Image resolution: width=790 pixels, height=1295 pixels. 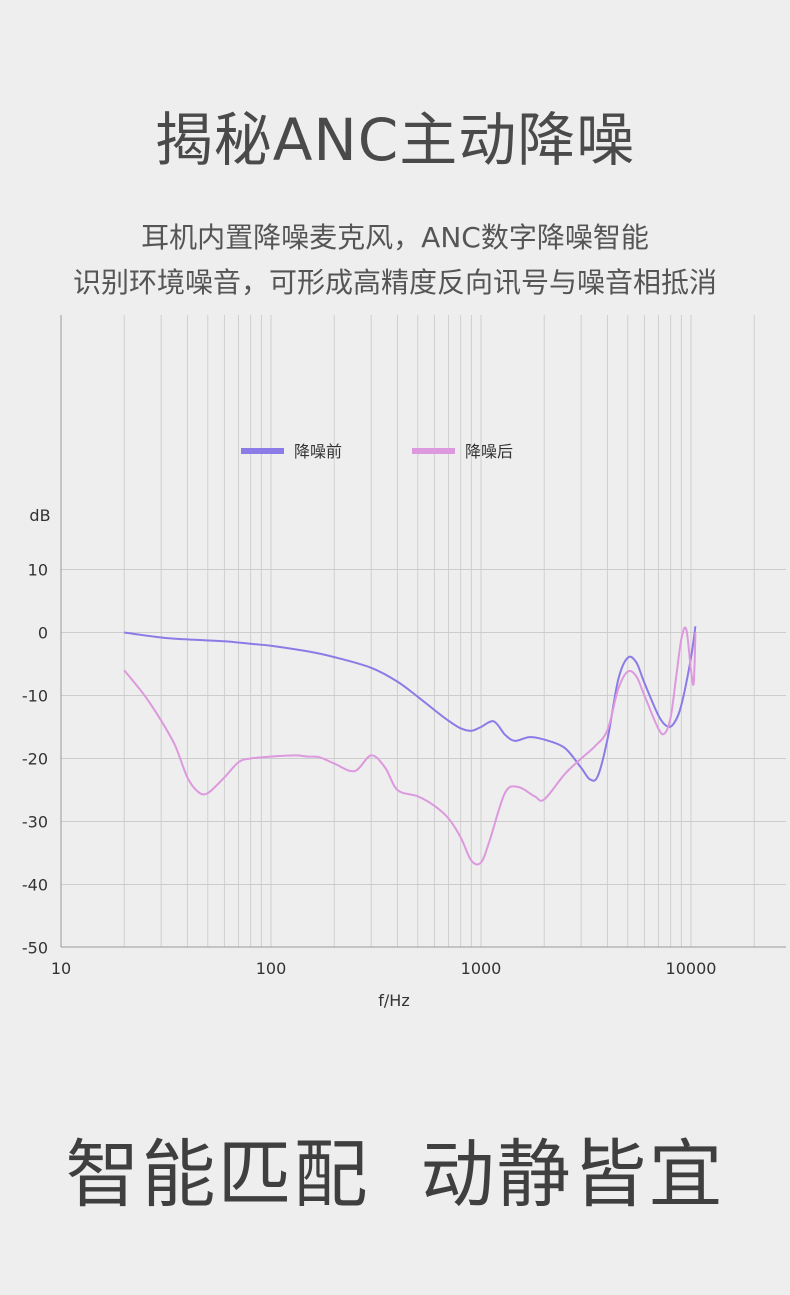 What do you see at coordinates (384, 968) in the screenshot?
I see `x-tick-labels: 10 100 1000 10000` at bounding box center [384, 968].